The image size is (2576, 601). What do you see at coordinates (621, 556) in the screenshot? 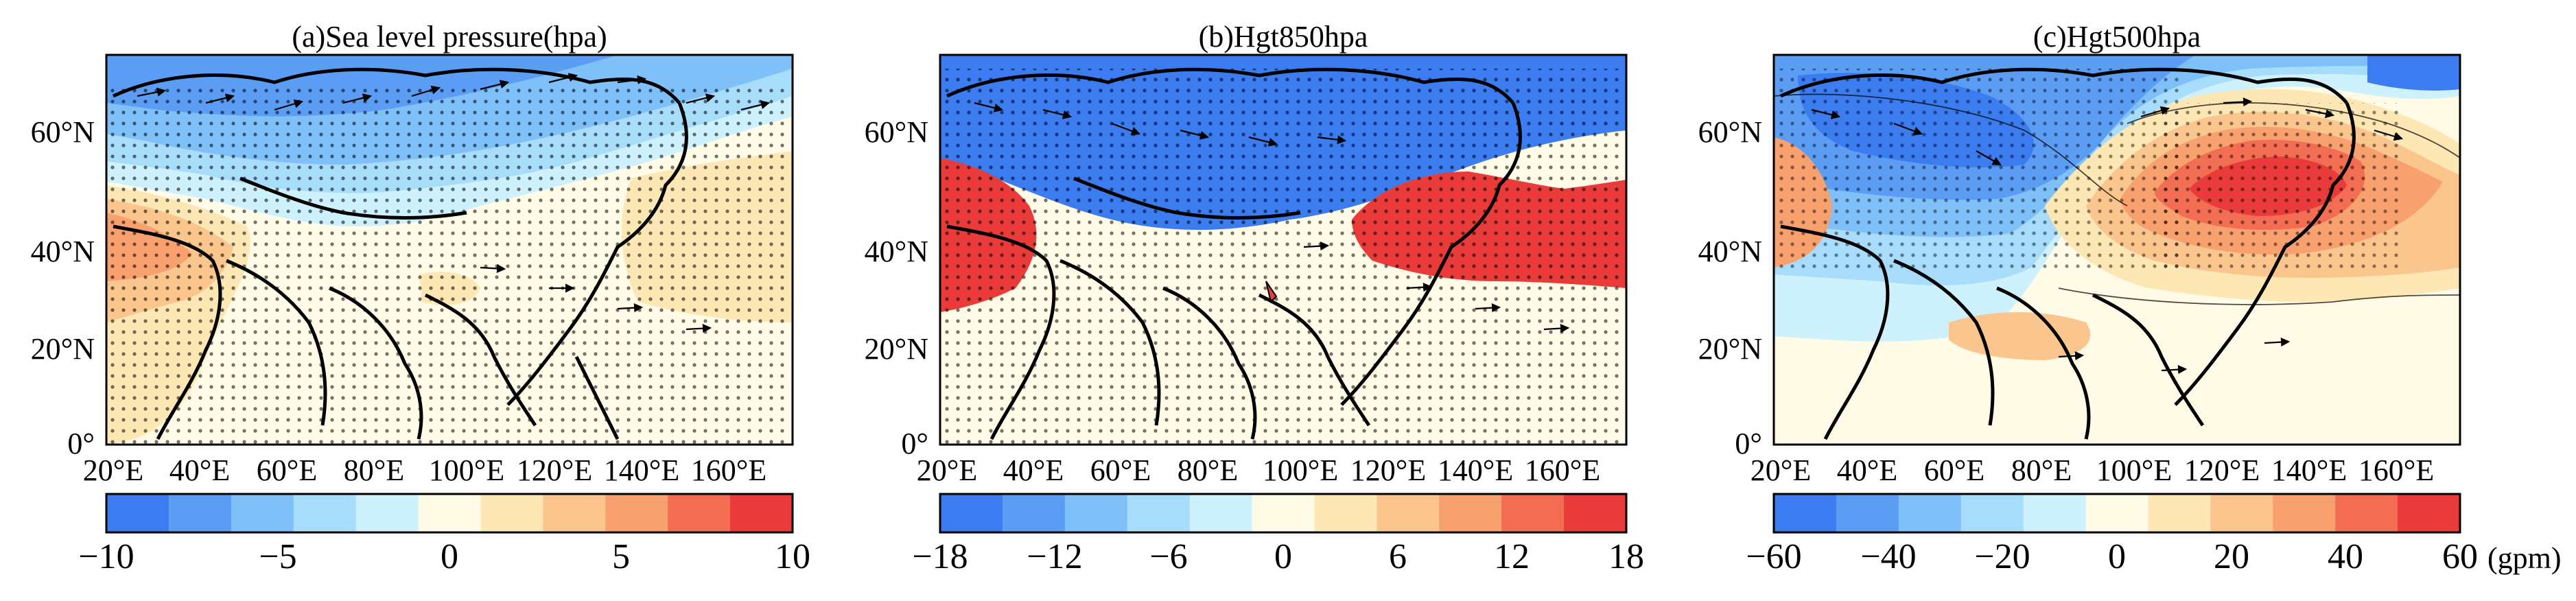
I see `colorbar-label: 5` at bounding box center [621, 556].